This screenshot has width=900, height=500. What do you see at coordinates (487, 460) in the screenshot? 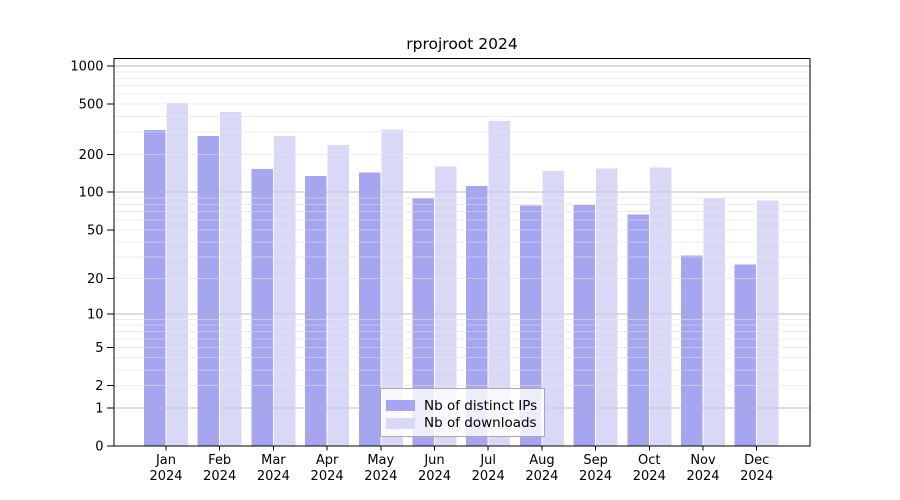
I see `x-tick-label-month: Jul` at bounding box center [487, 460].